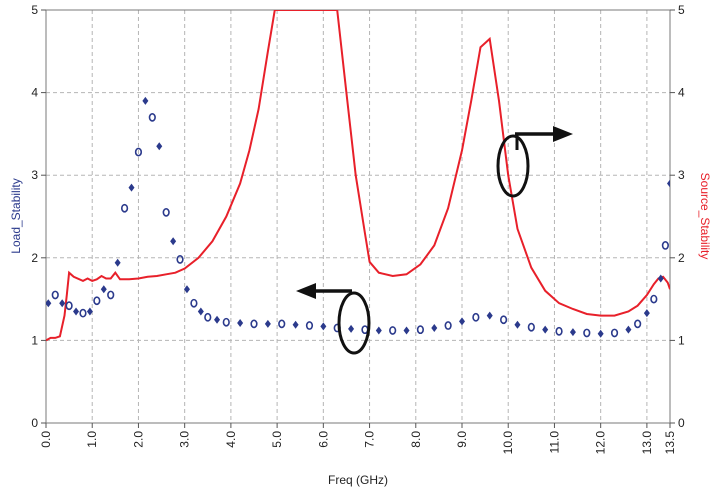 The height and width of the screenshot is (493, 715). Describe the element at coordinates (681, 423) in the screenshot. I see `right-y-tick-label: 0` at that location.